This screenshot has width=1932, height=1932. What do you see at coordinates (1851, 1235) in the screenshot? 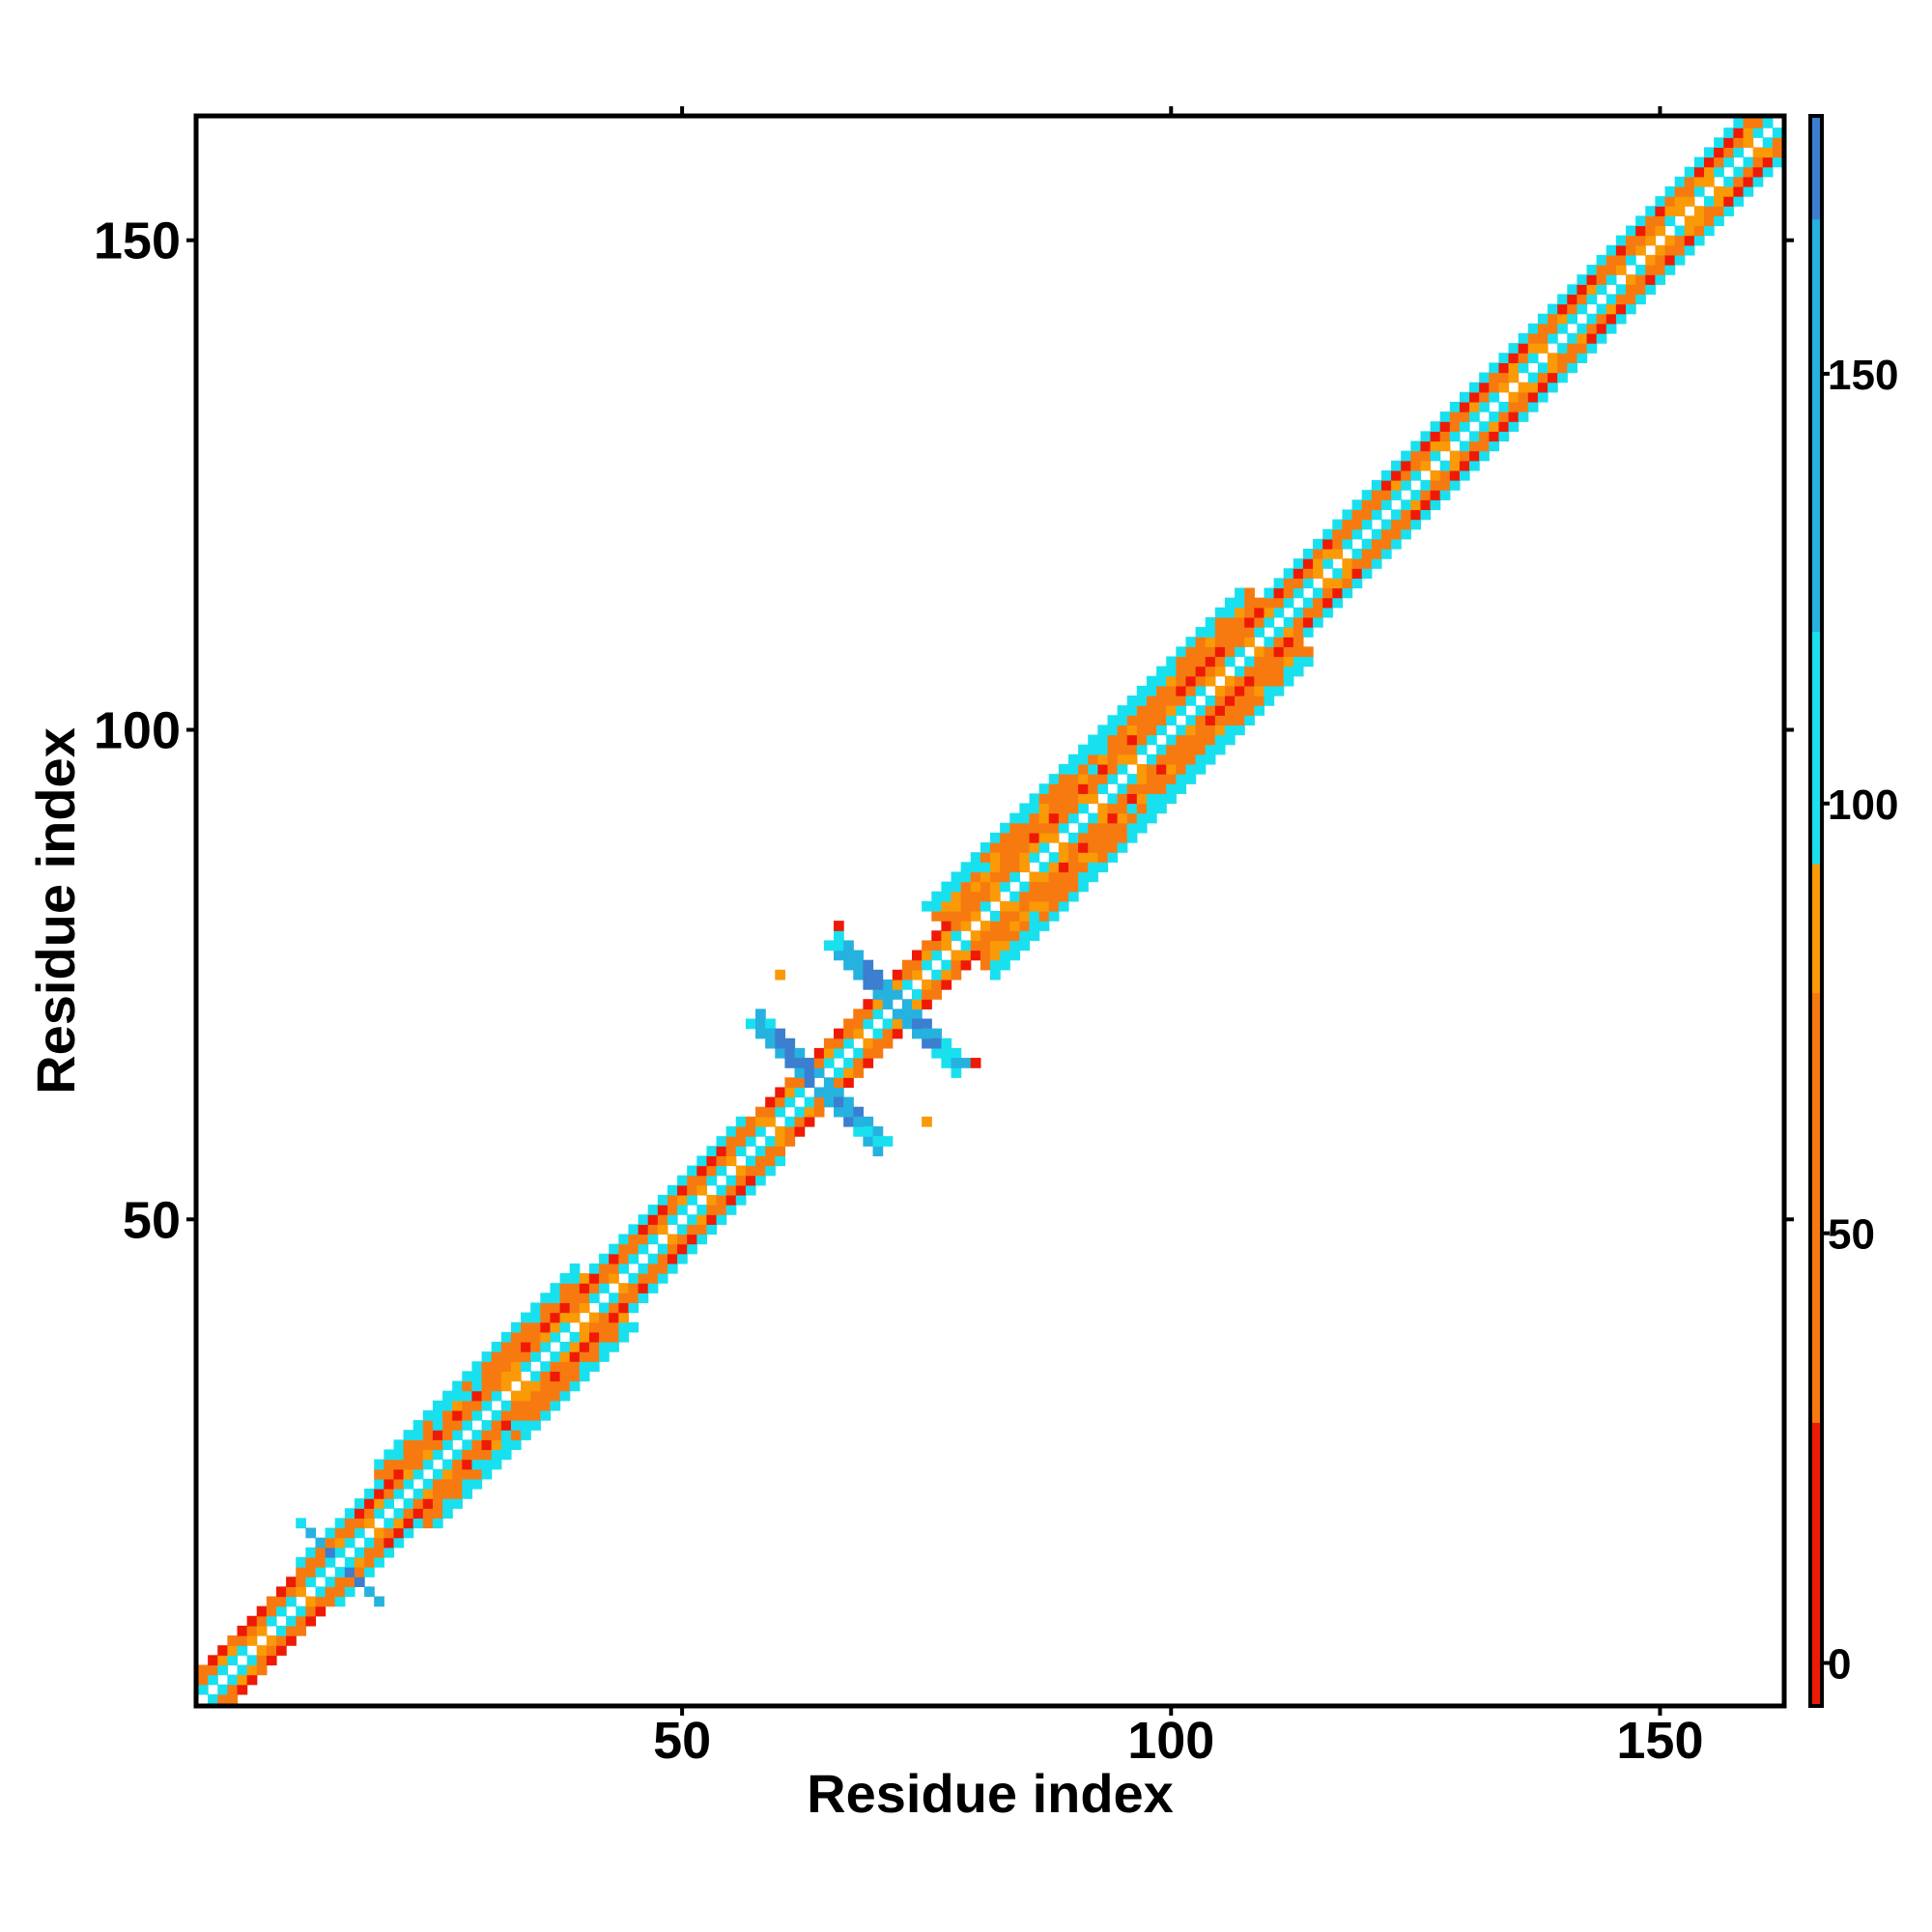
I see `colorbar-tick-label: 50` at bounding box center [1851, 1235].